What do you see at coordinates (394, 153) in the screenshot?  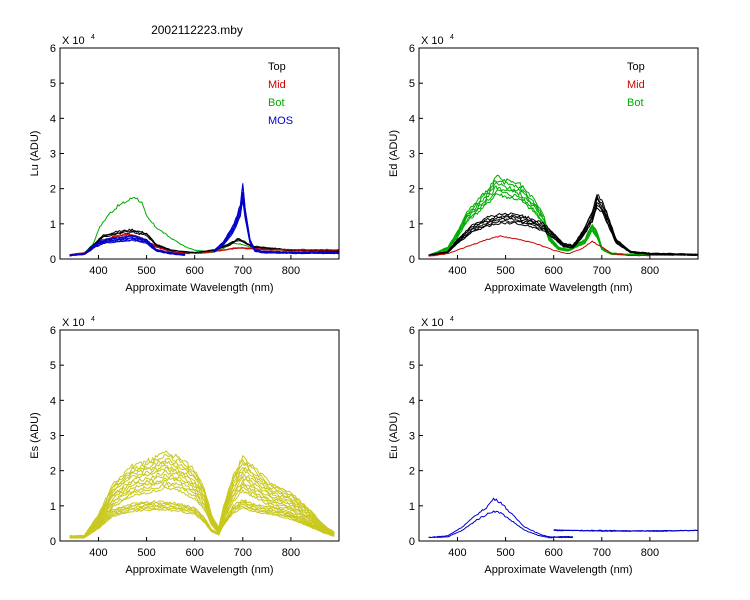 I see `y-axis-label: Ed (ADU)` at bounding box center [394, 153].